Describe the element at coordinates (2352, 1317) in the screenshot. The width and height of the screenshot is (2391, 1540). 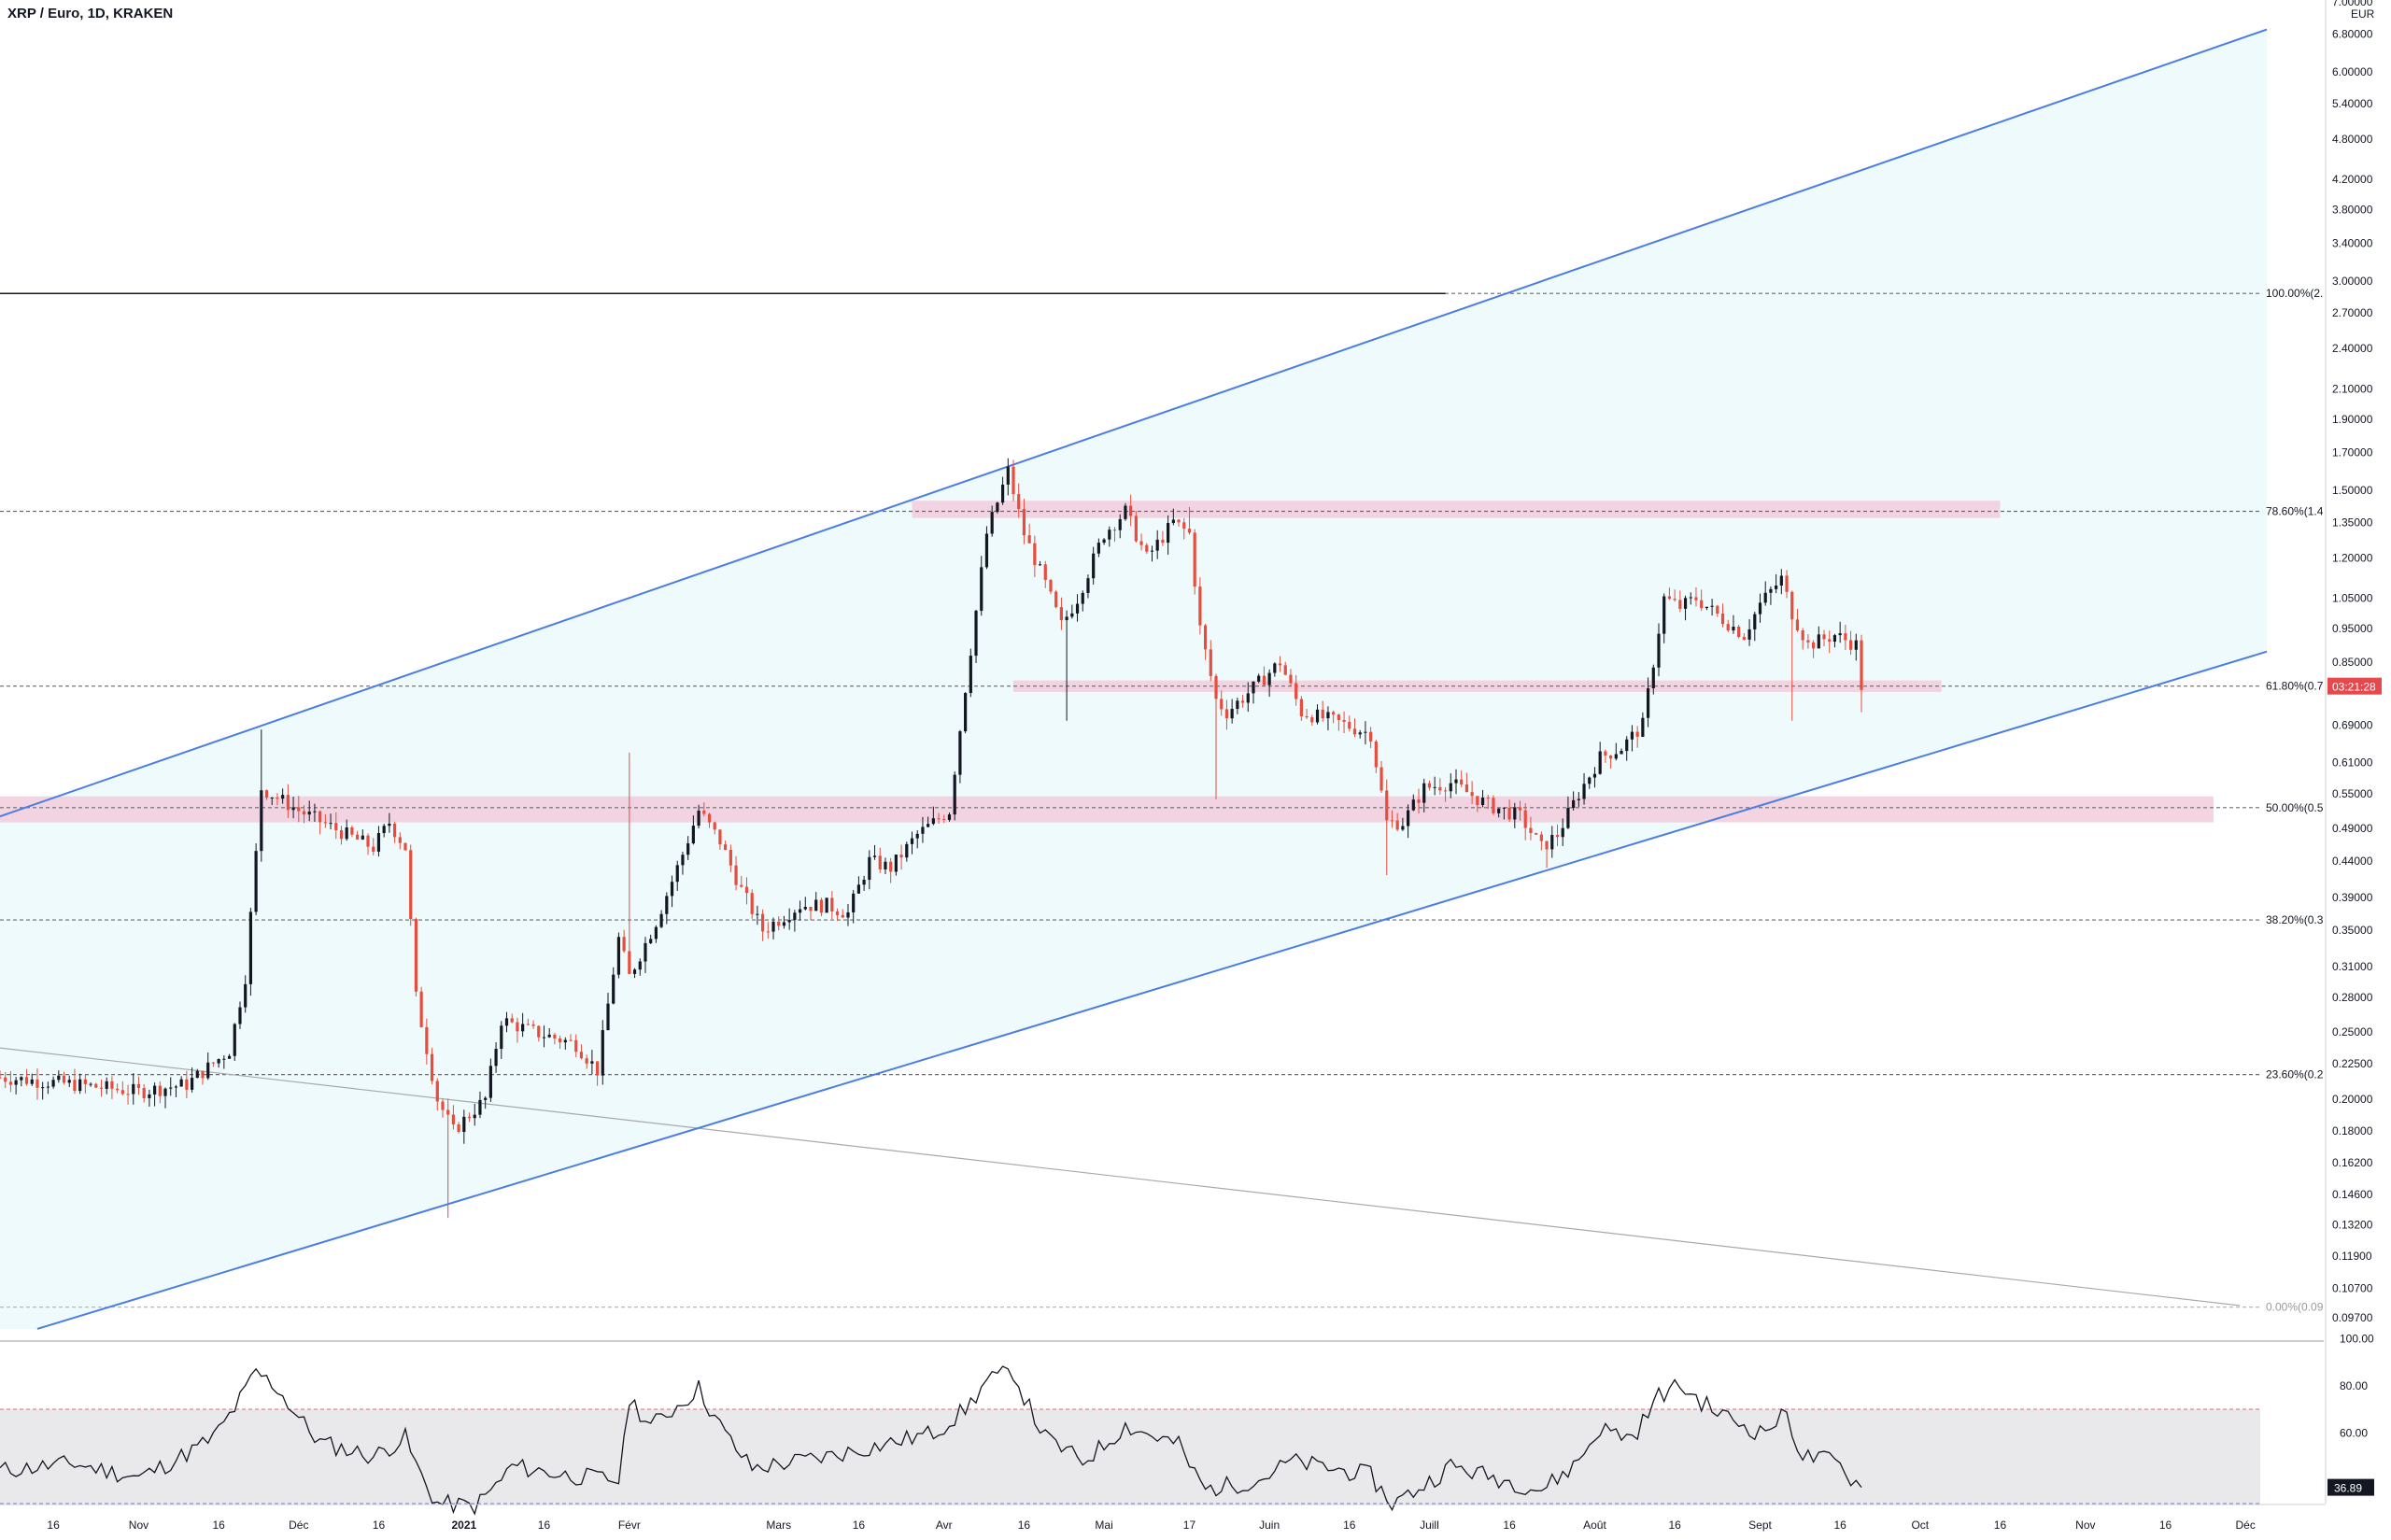
I see `price-tick-label: 0.09700` at that location.